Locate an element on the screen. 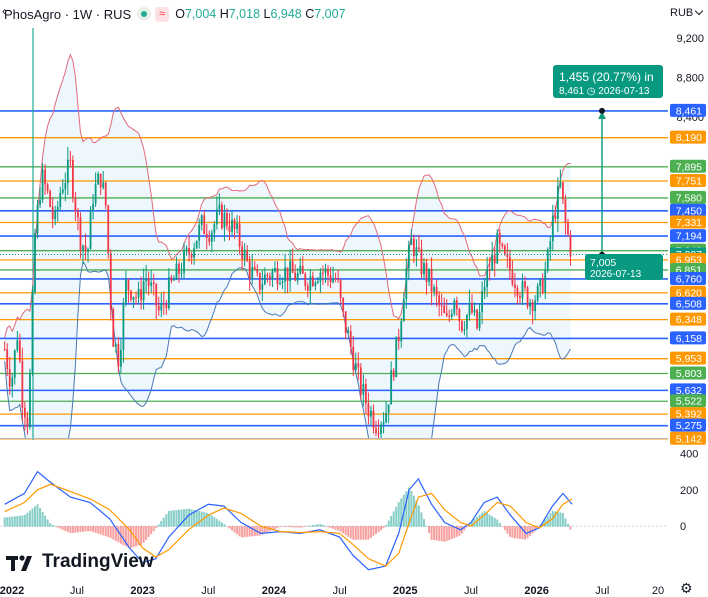 The width and height of the screenshot is (708, 597). currency-selector: RUB is located at coordinates (687, 12).